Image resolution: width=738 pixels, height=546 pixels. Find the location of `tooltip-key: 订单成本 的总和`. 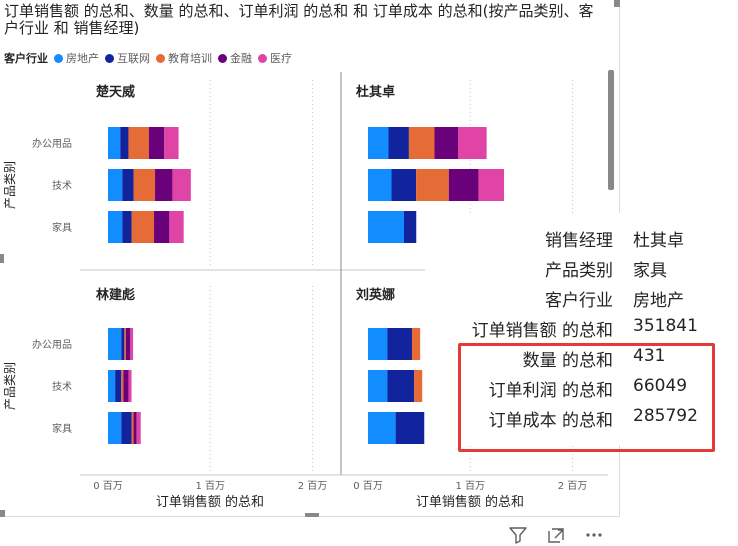

tooltip-key: 订单成本 的总和 is located at coordinates (550, 421).